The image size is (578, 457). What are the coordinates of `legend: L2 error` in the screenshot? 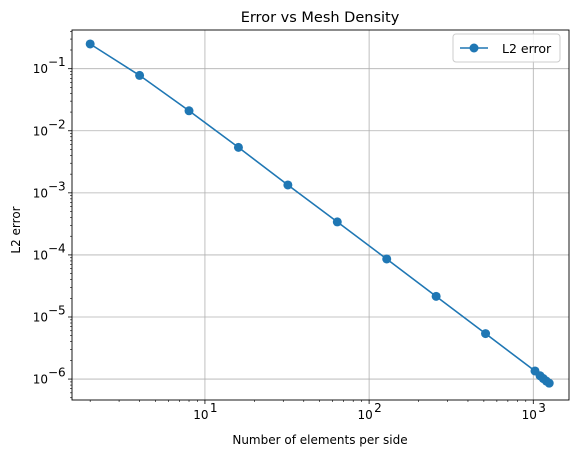 It's located at (506, 48).